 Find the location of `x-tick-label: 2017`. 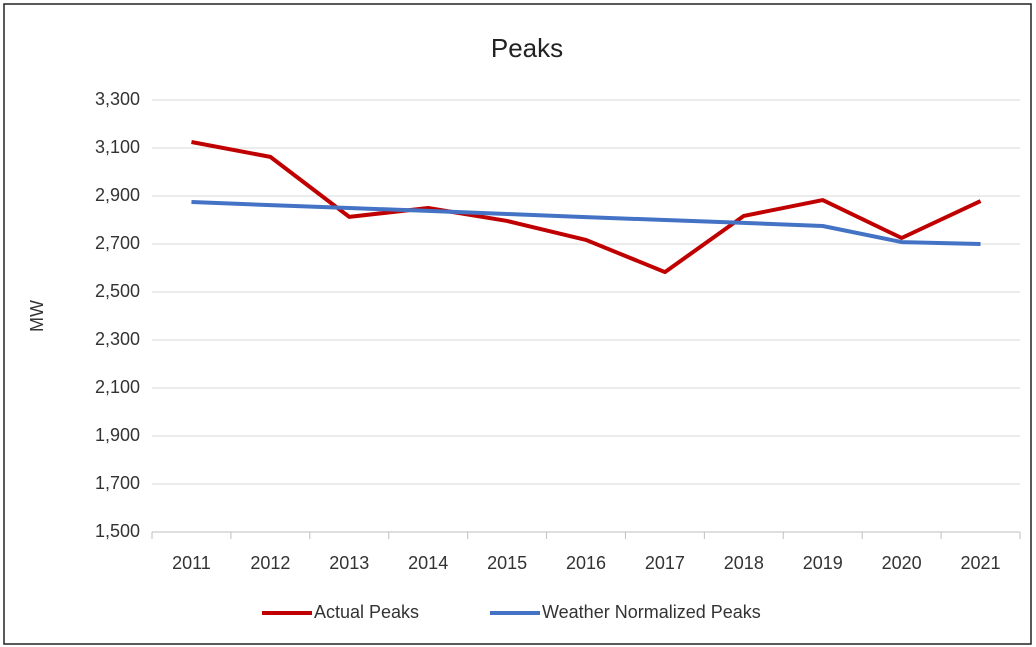

x-tick-label: 2017 is located at coordinates (665, 563).